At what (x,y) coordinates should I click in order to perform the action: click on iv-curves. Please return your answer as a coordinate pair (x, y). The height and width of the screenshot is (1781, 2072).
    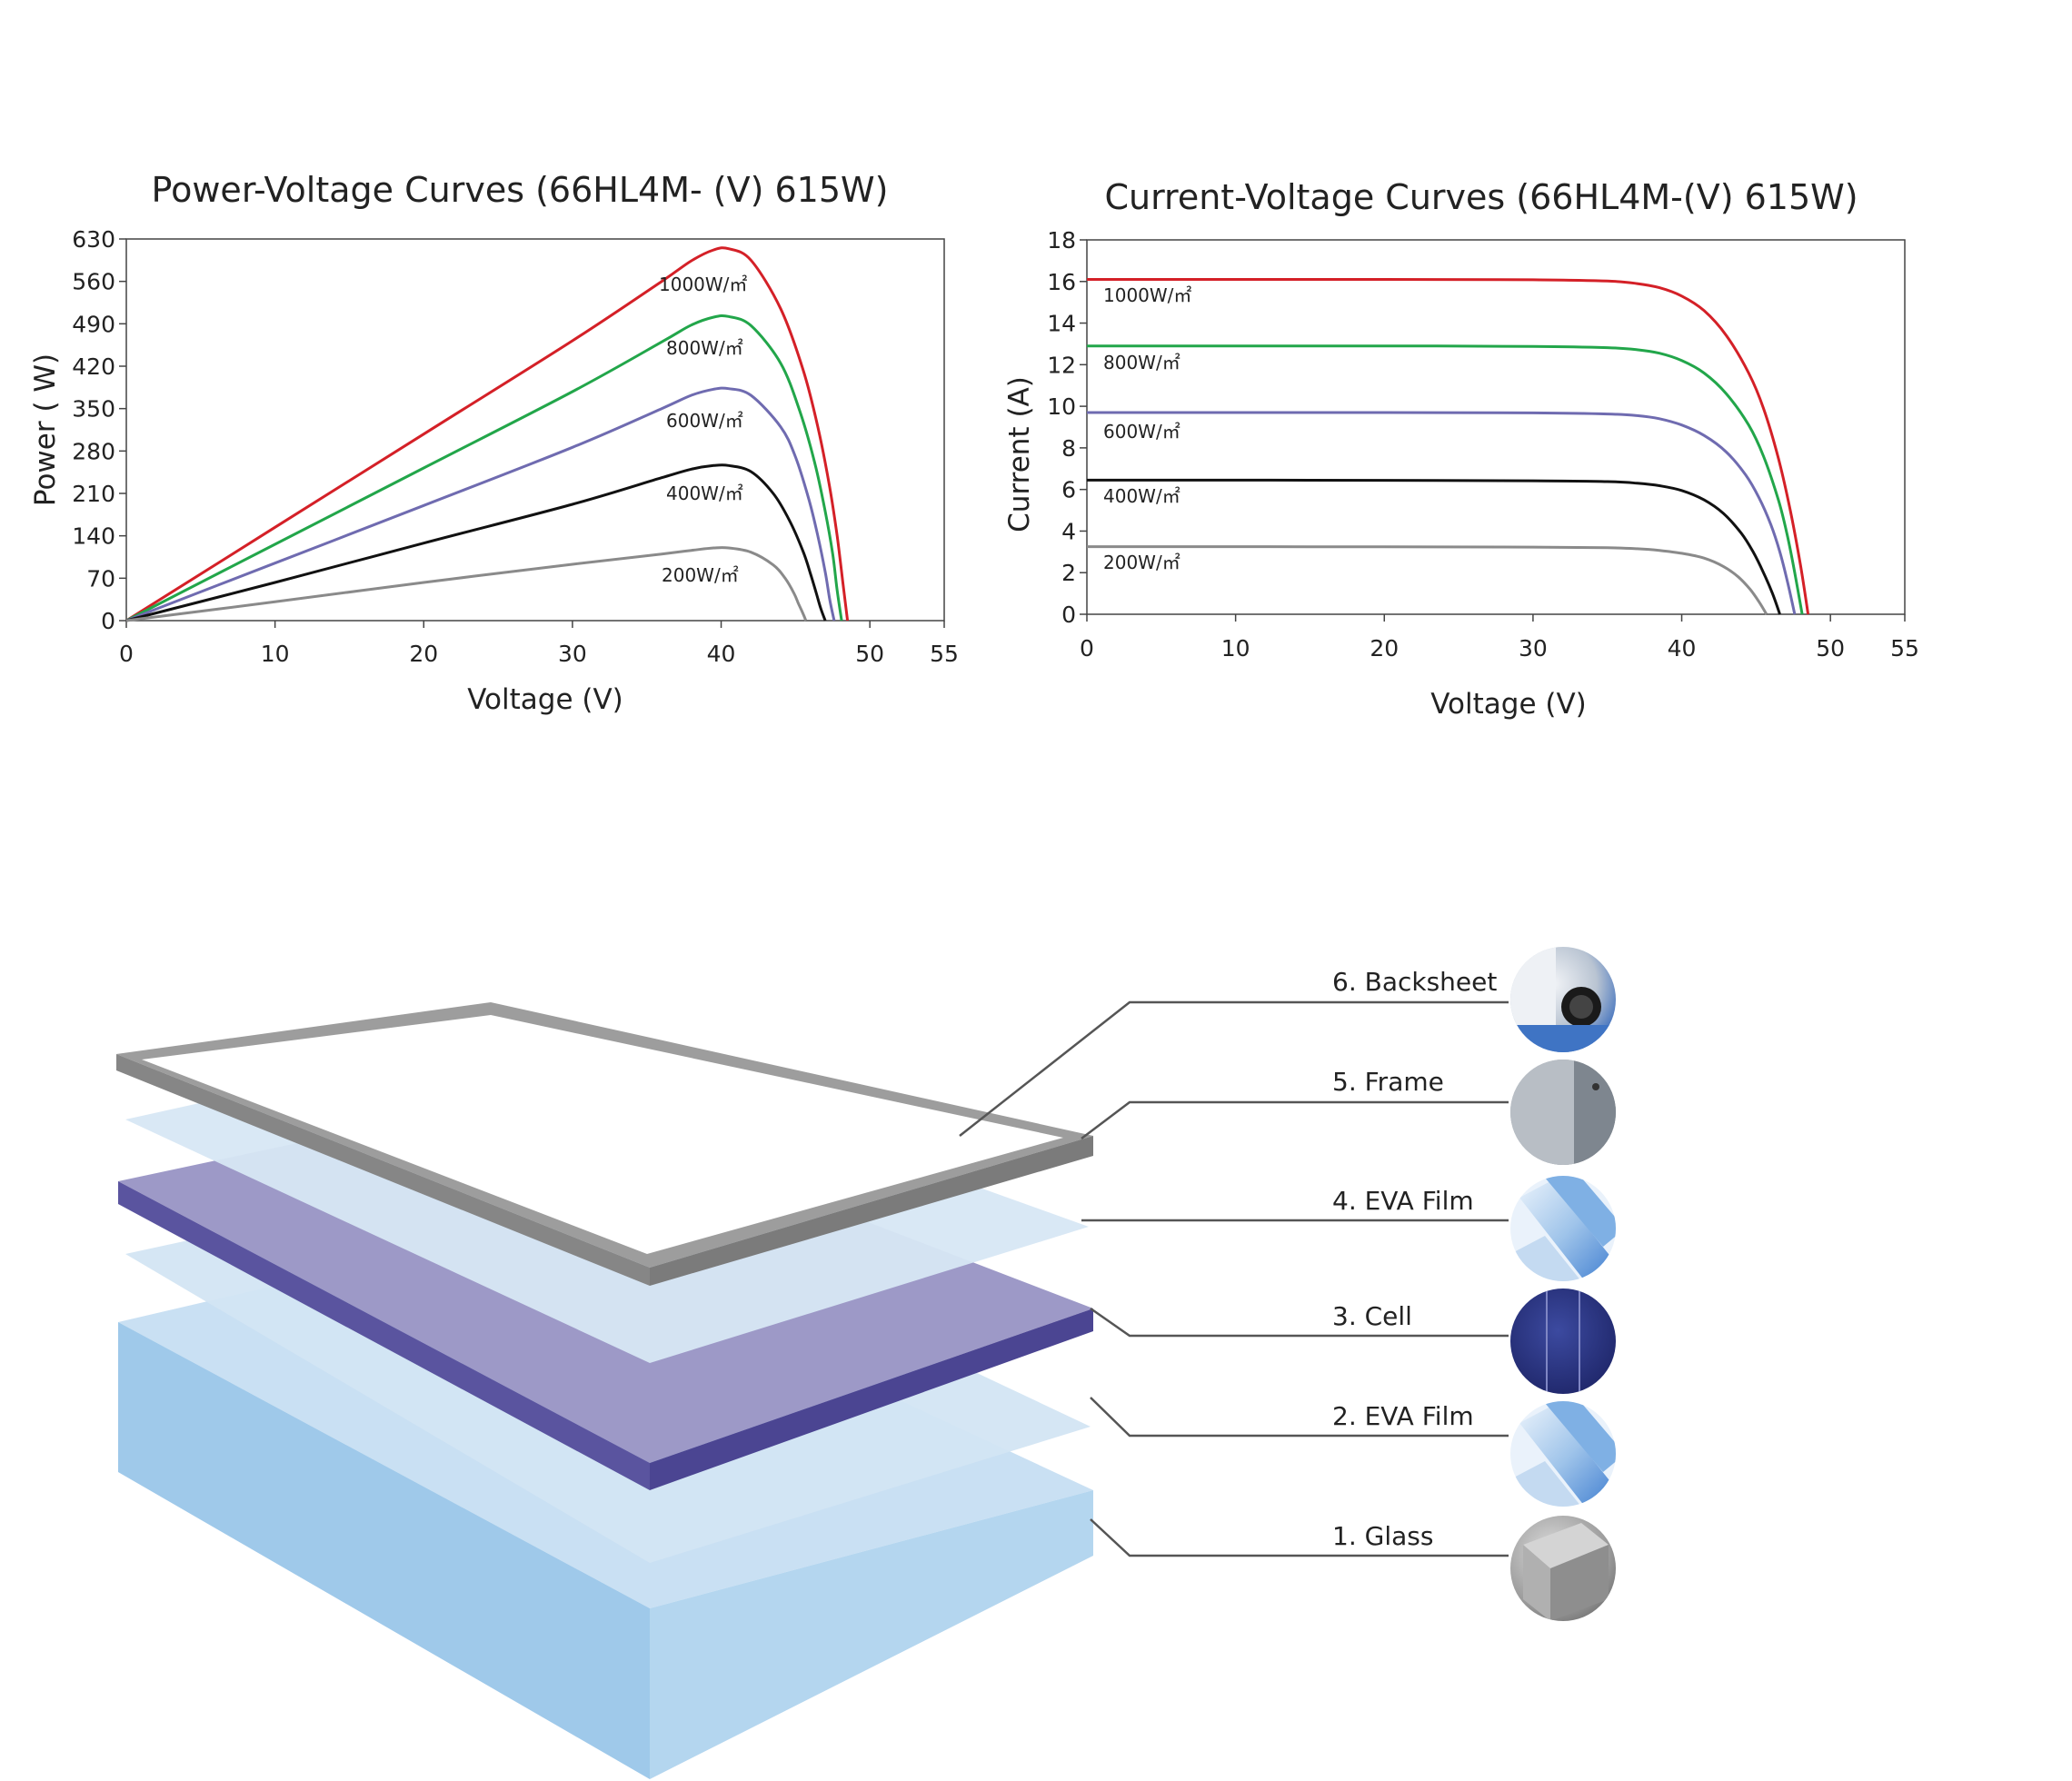
    Looking at the image, I should click on (1448, 446).